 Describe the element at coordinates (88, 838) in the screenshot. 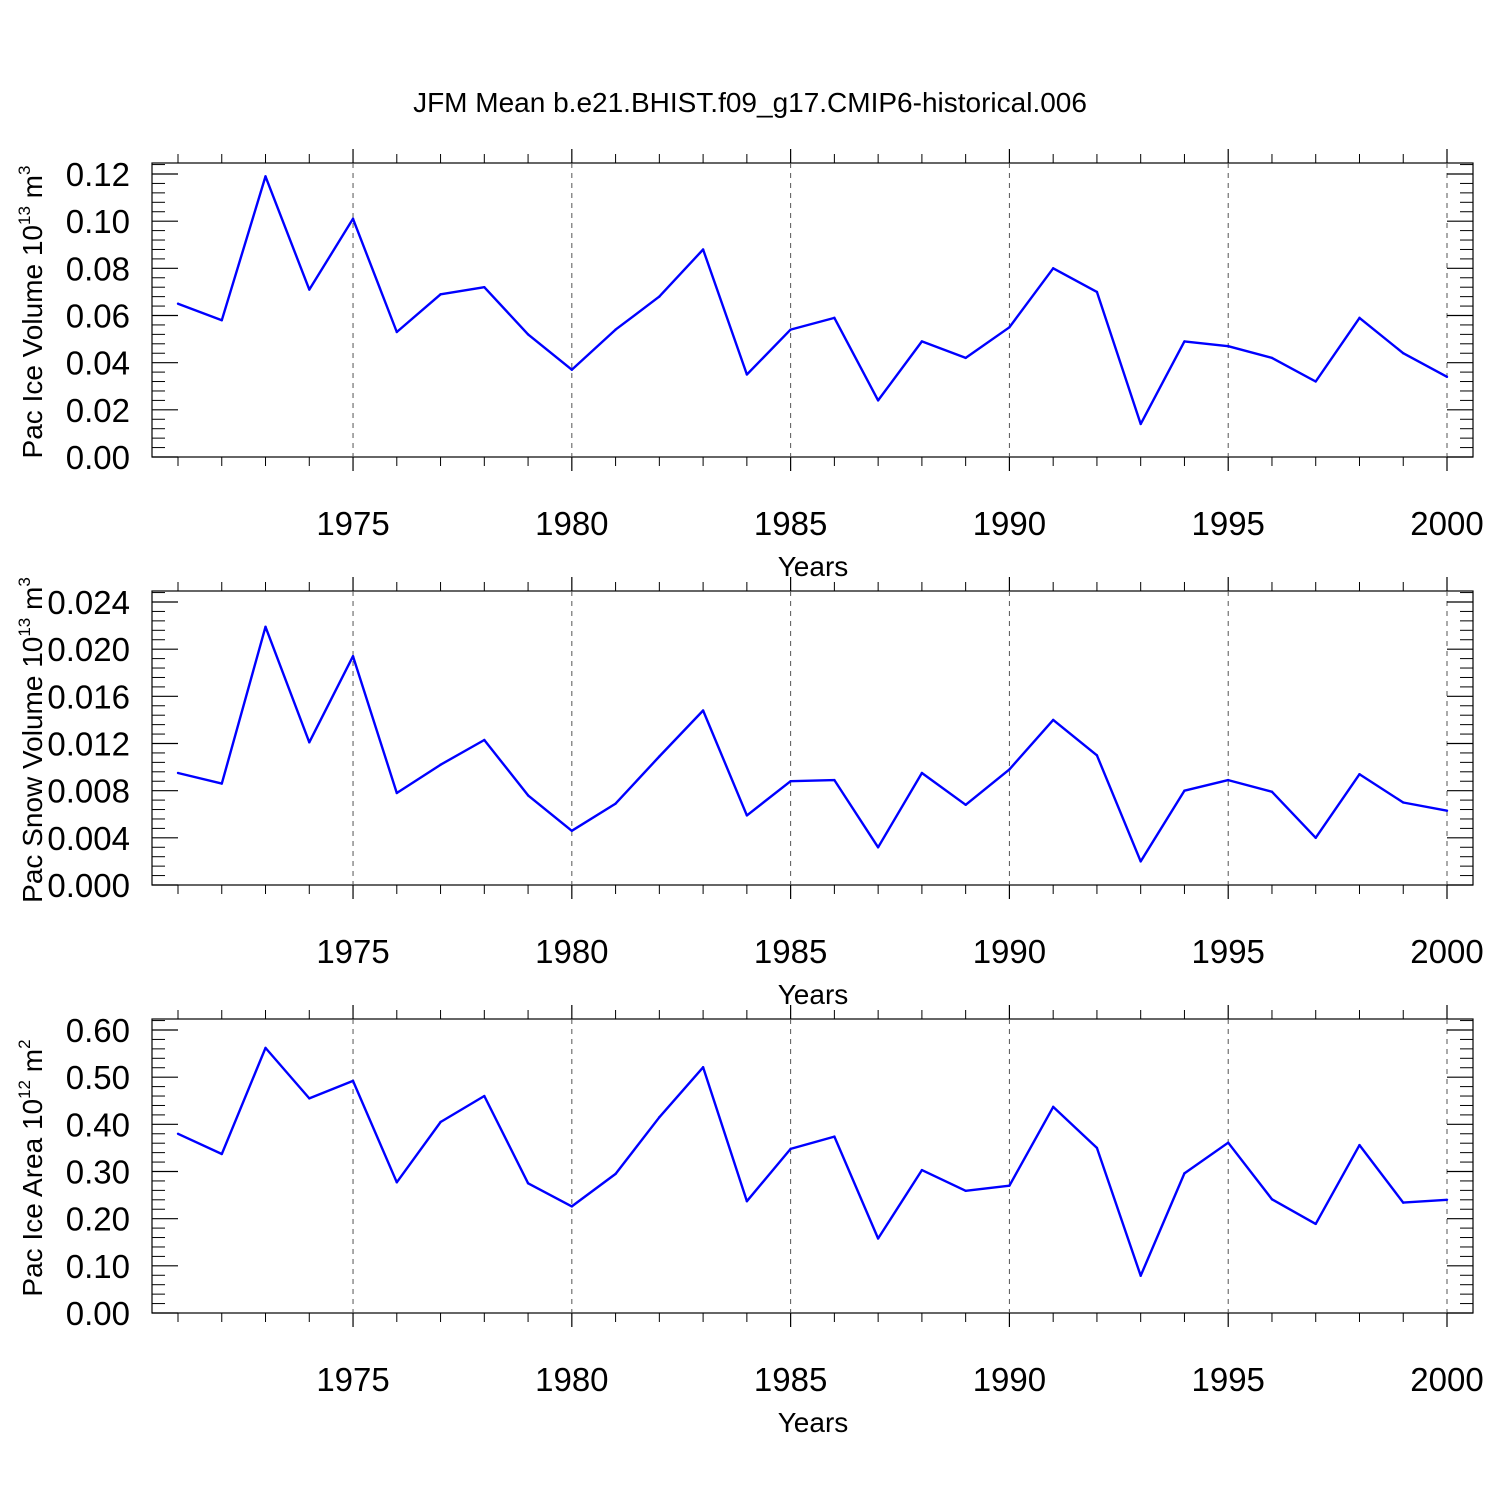

I see `y-tick-label: 0.004` at that location.